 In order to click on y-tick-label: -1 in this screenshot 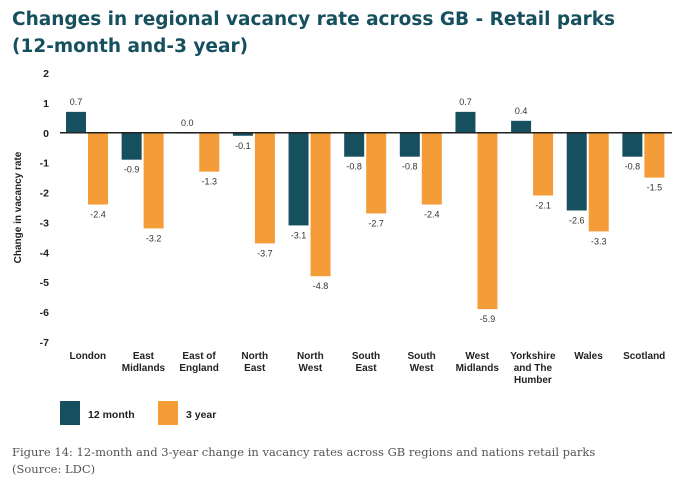, I will do `click(44, 164)`.